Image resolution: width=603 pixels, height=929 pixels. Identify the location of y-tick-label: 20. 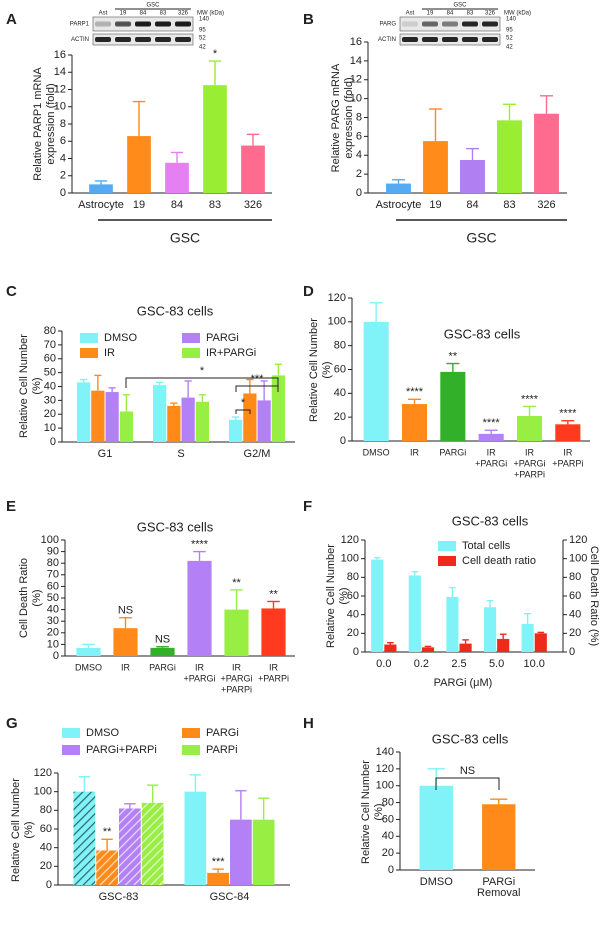
(53, 633).